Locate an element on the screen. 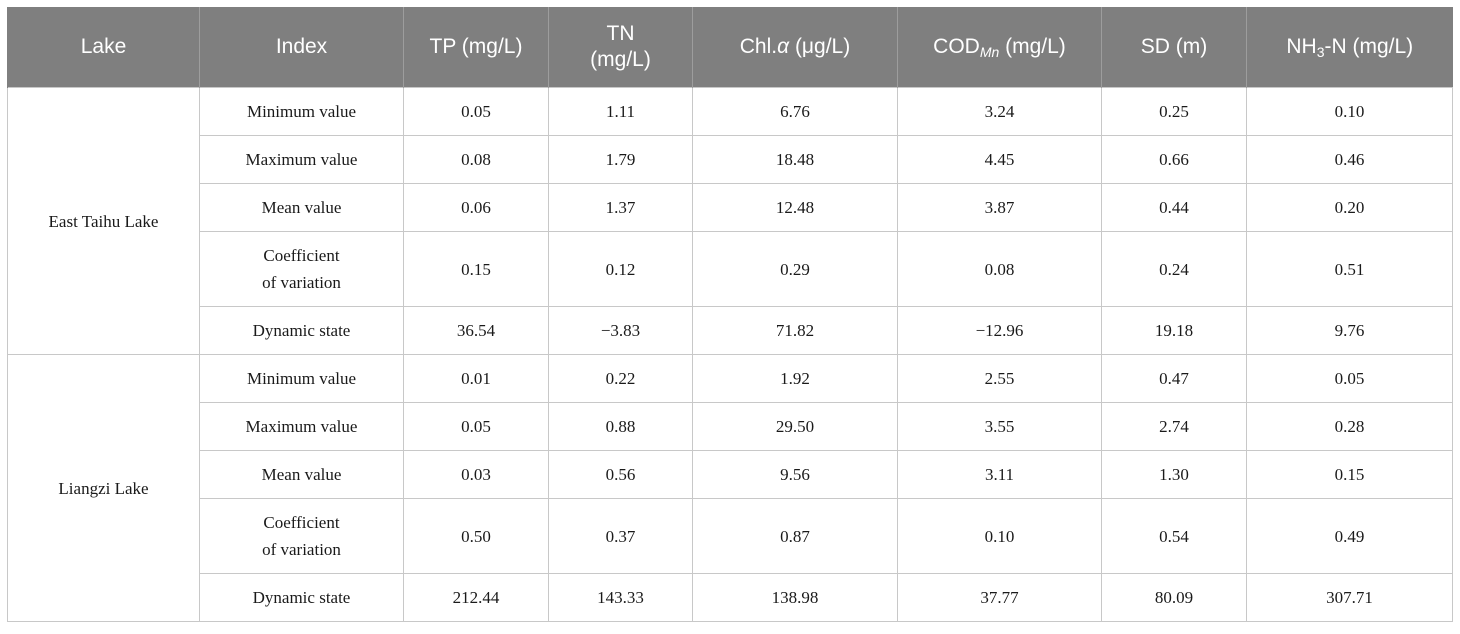 The image size is (1460, 634). header-nh-main: NH is located at coordinates (1301, 46).